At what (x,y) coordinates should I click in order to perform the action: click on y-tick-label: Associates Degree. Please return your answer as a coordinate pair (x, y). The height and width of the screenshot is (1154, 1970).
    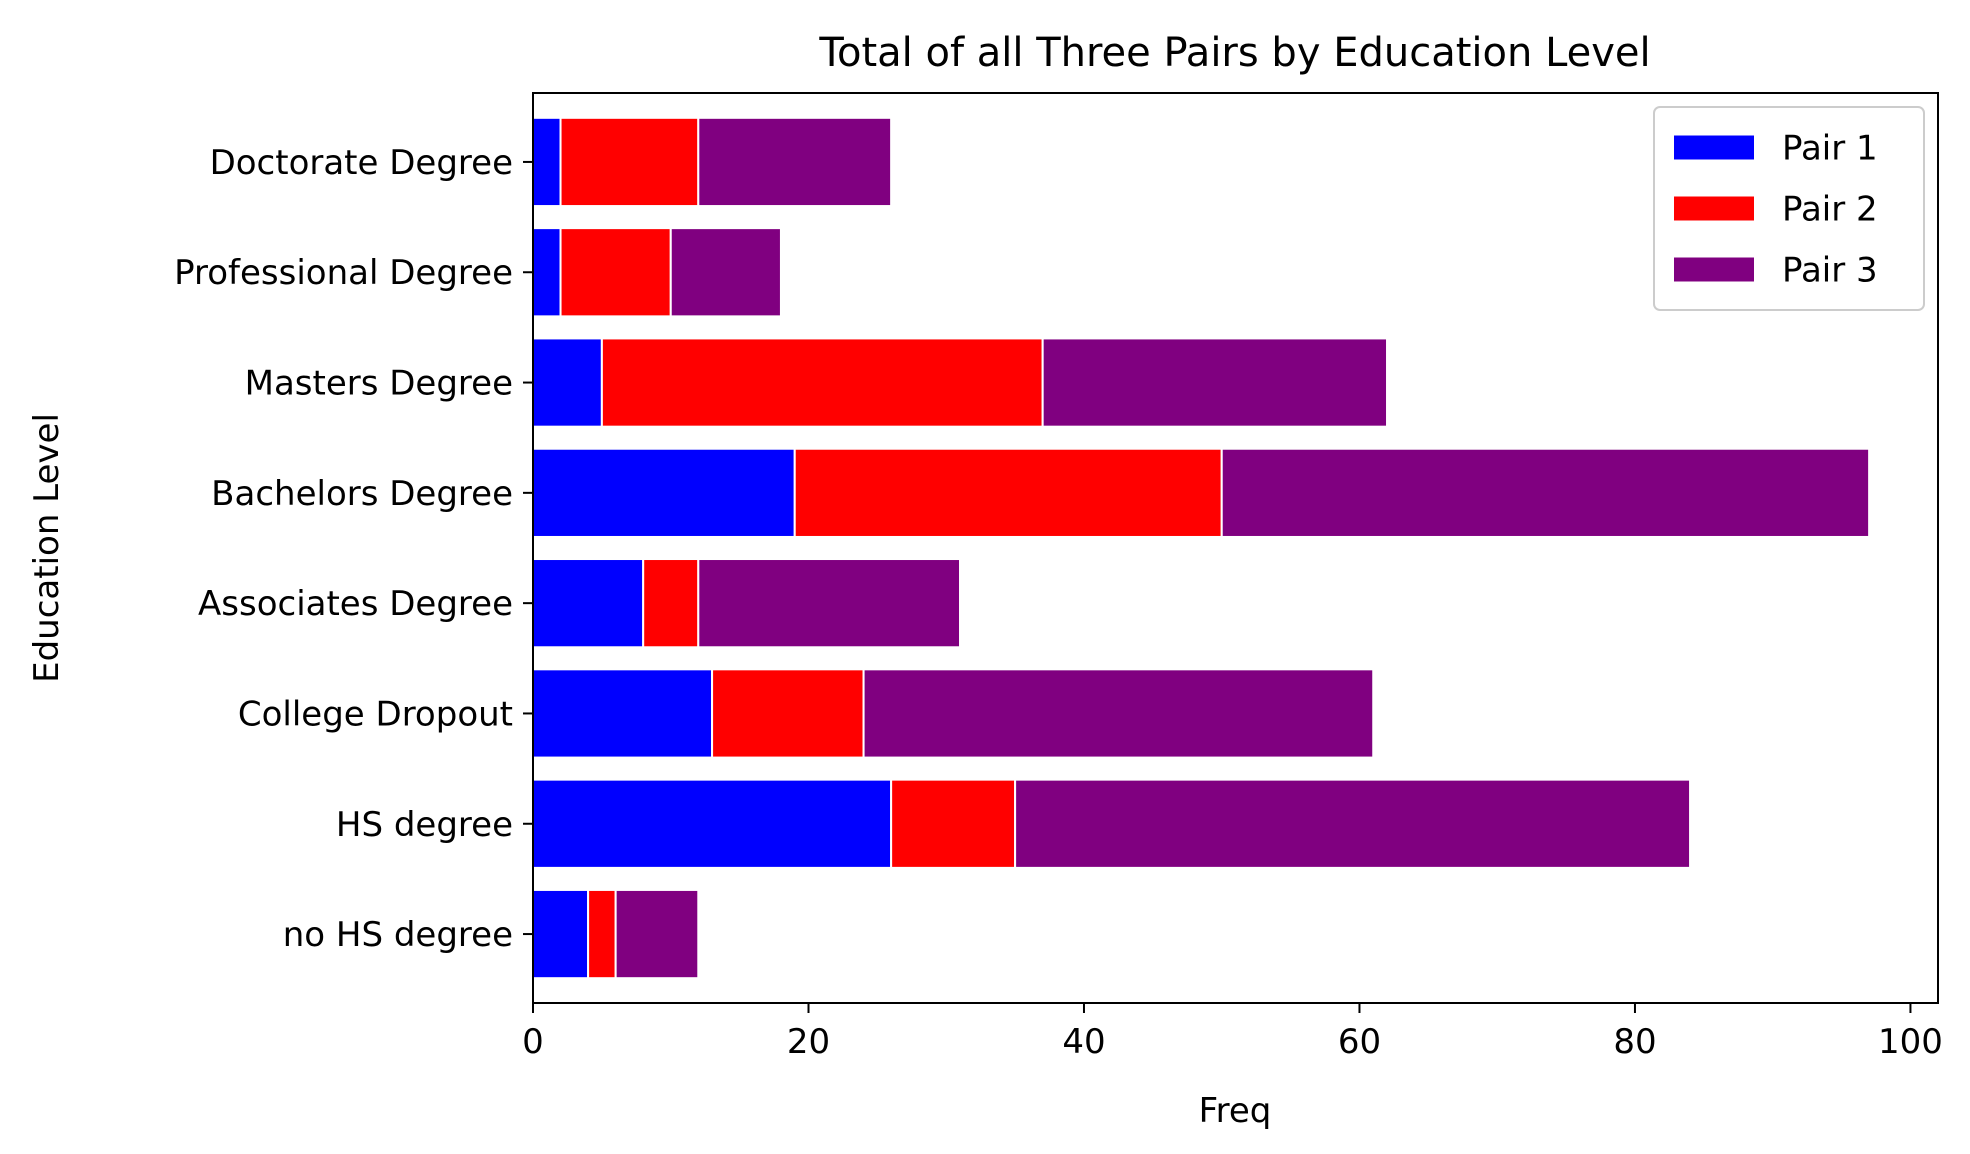
    Looking at the image, I should click on (355, 604).